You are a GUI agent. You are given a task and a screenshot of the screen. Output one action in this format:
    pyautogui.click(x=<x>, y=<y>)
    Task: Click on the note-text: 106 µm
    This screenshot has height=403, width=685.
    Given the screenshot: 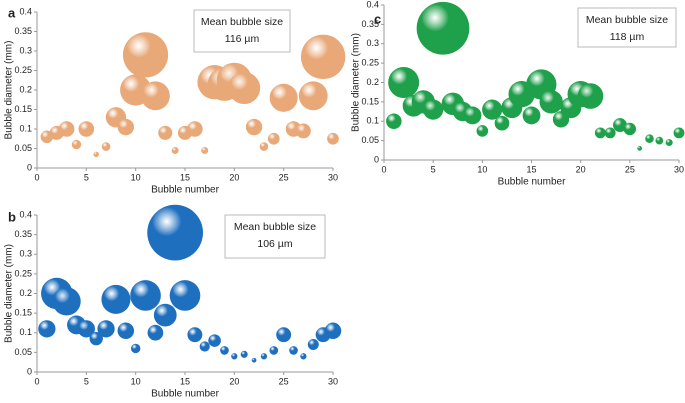 What is the action you would take?
    pyautogui.click(x=274, y=244)
    